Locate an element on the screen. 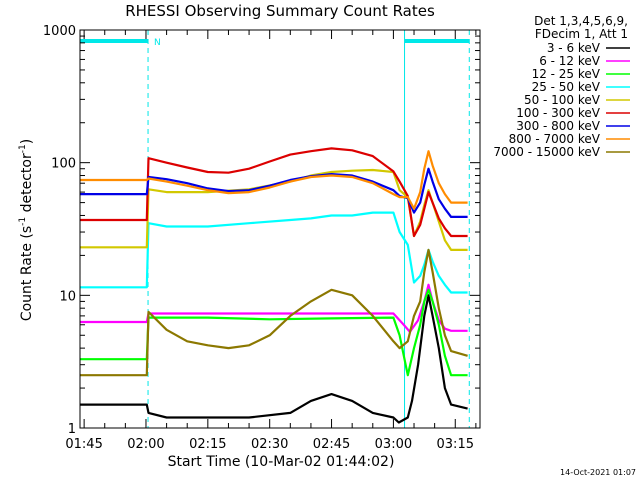 The height and width of the screenshot is (480, 640). legend-label: 300 - 800 keV is located at coordinates (558, 126).